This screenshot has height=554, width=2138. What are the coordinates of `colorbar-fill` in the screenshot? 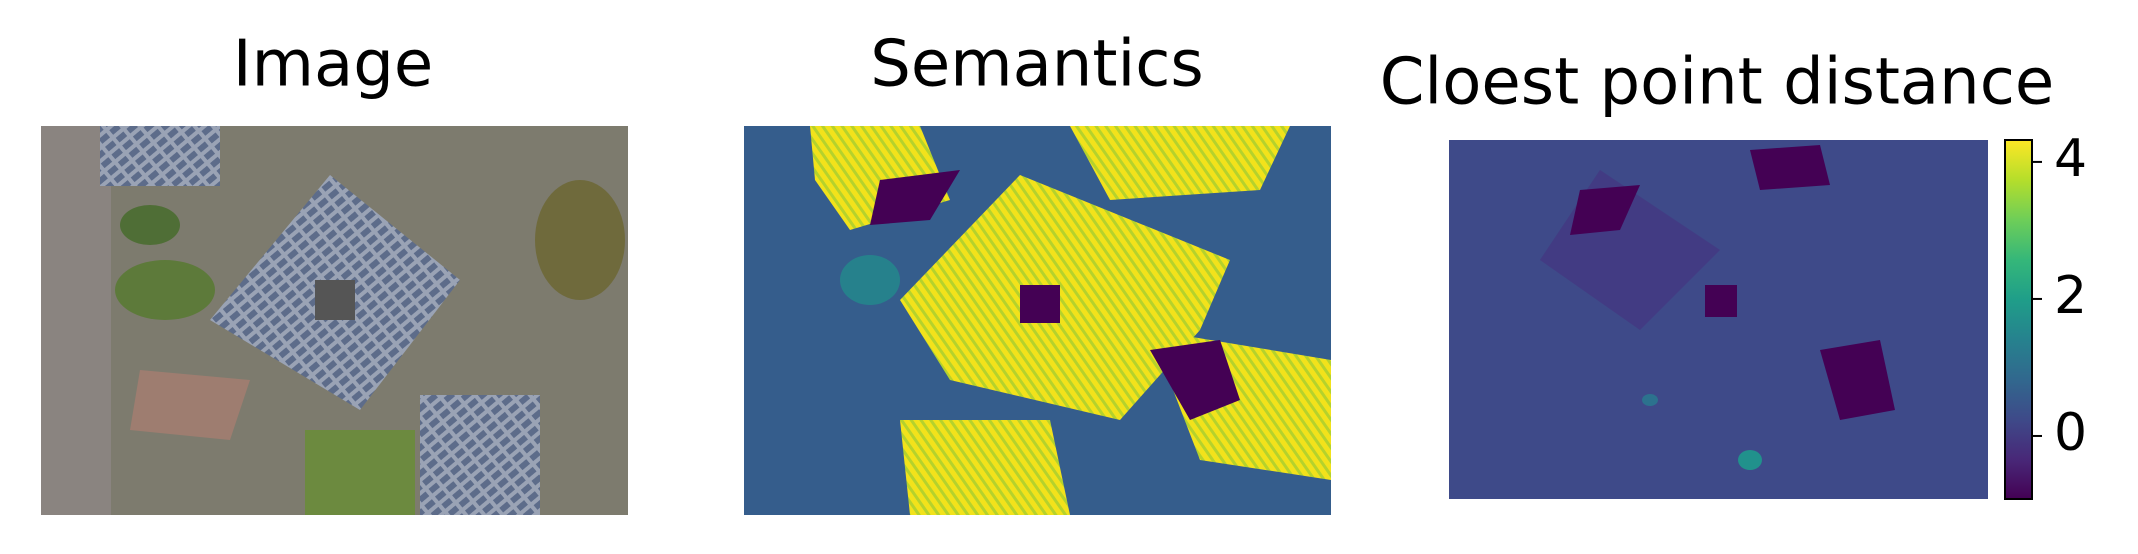 It's located at (2018, 319).